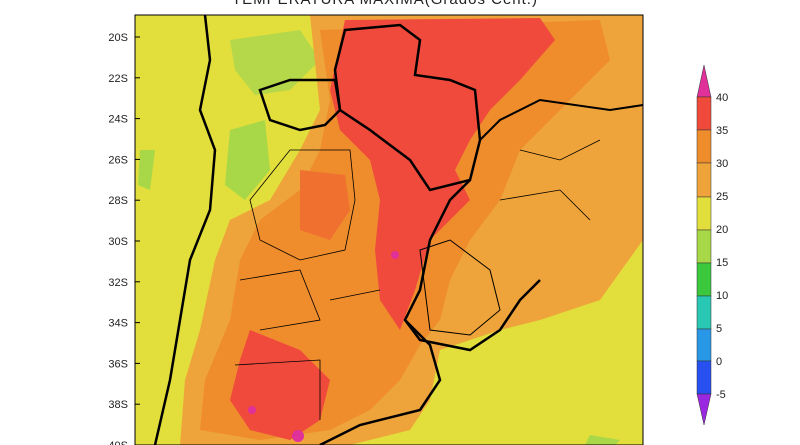 The width and height of the screenshot is (800, 445). I want to click on colorbar-label: 20, so click(722, 230).